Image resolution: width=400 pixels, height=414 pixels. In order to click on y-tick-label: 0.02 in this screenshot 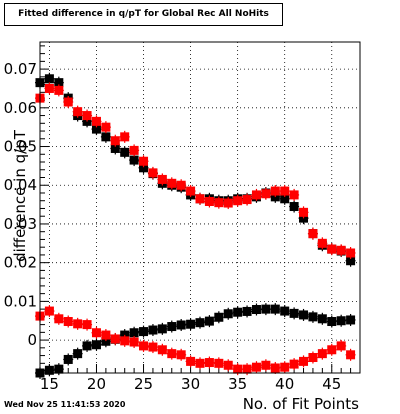, I will do `click(20, 263)`.